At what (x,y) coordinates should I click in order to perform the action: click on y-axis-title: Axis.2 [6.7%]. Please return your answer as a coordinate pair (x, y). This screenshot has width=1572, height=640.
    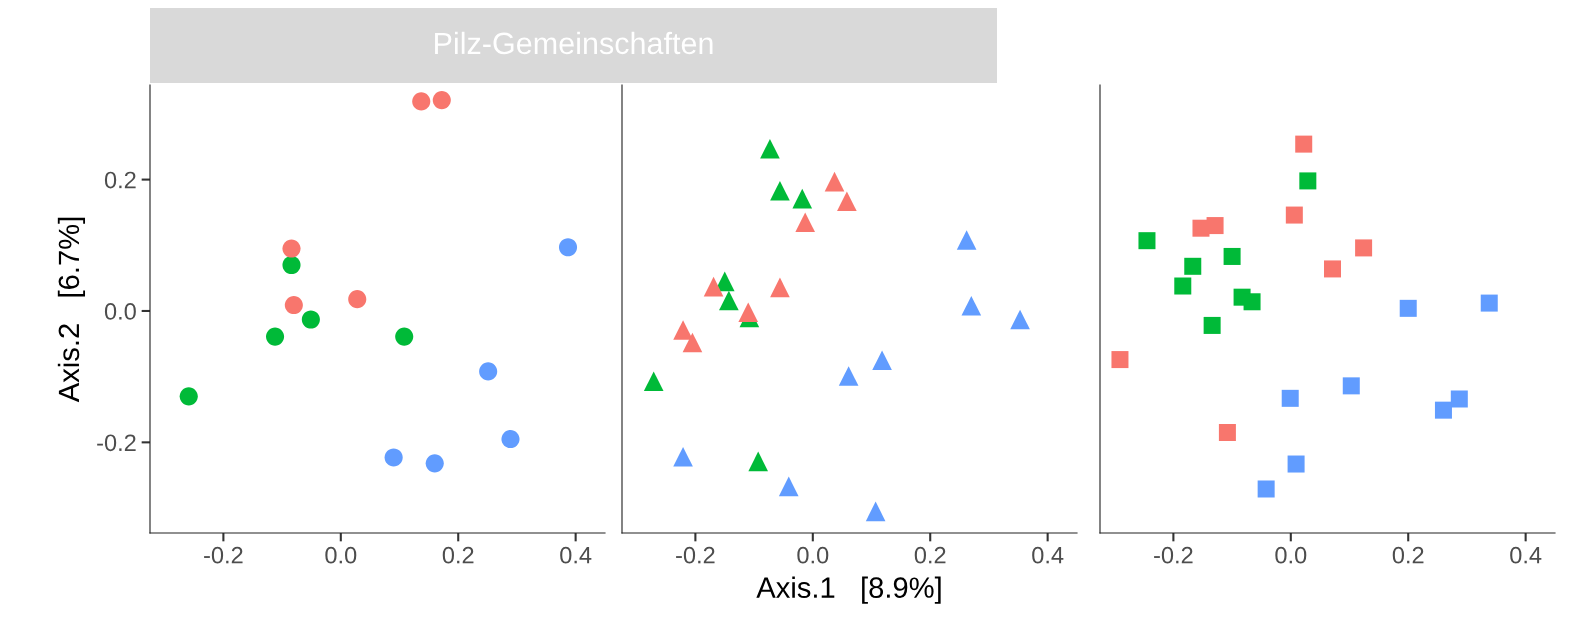
    Looking at the image, I should click on (71, 310).